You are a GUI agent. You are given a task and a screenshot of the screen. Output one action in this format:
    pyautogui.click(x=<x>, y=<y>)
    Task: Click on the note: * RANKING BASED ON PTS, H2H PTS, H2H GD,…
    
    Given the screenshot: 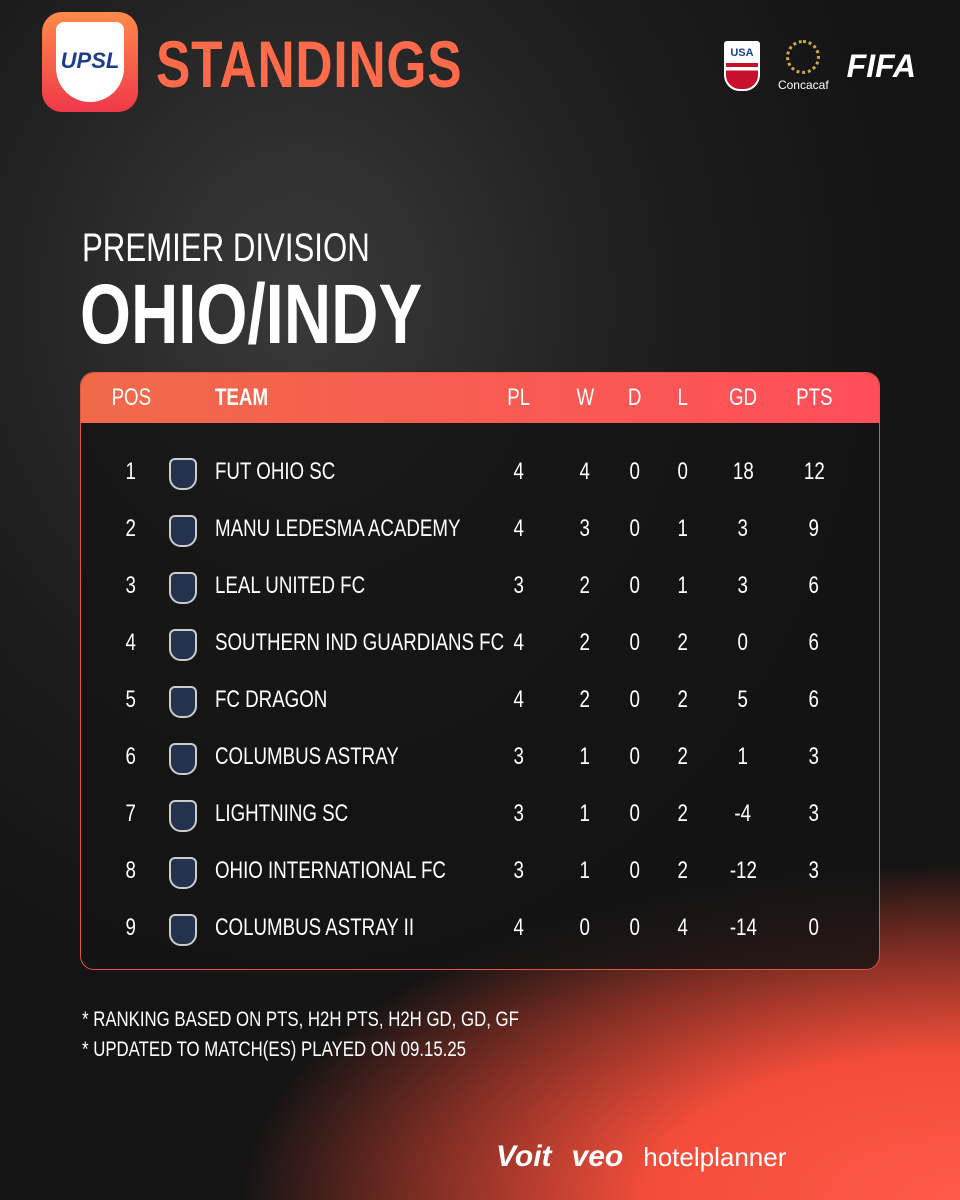 What is the action you would take?
    pyautogui.click(x=300, y=1019)
    